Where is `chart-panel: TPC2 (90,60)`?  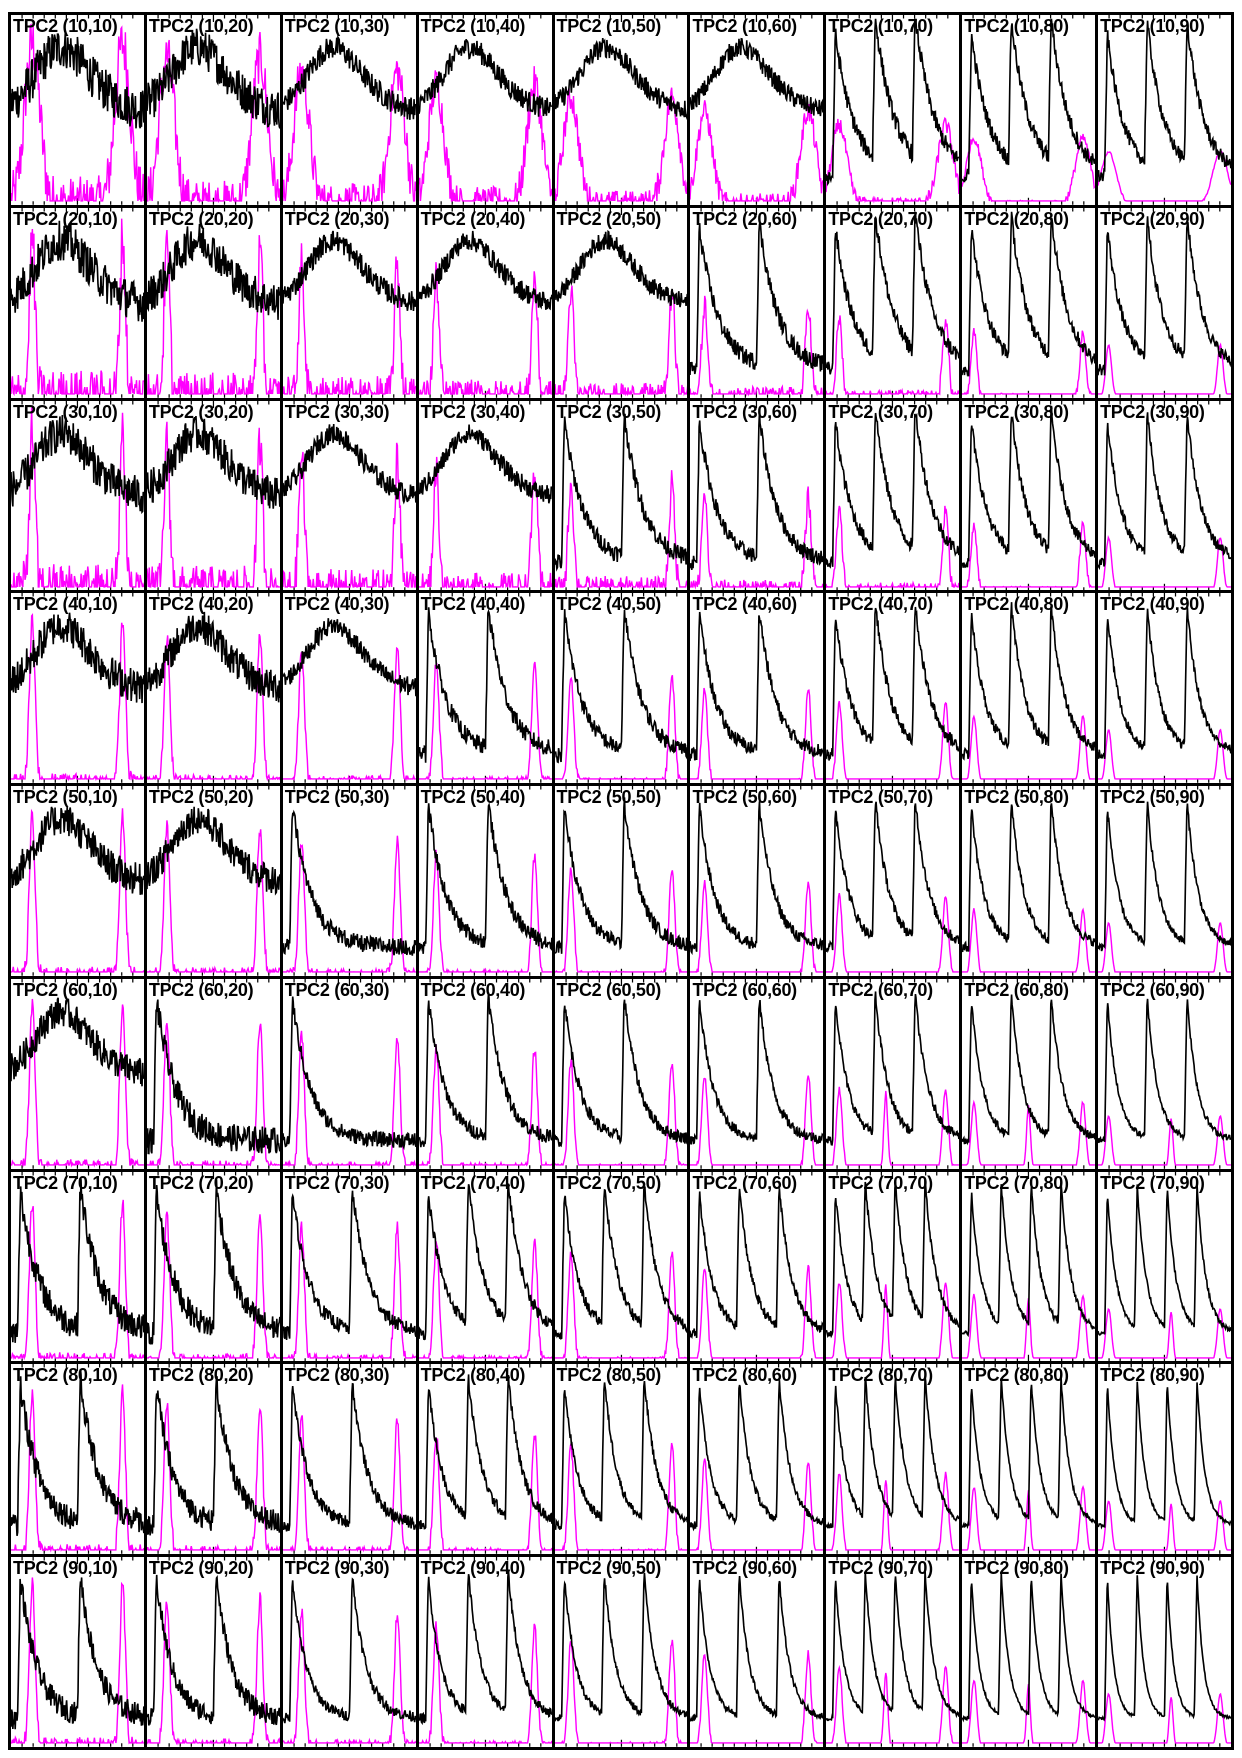
chart-panel: TPC2 (90,60) is located at coordinates (758, 1653).